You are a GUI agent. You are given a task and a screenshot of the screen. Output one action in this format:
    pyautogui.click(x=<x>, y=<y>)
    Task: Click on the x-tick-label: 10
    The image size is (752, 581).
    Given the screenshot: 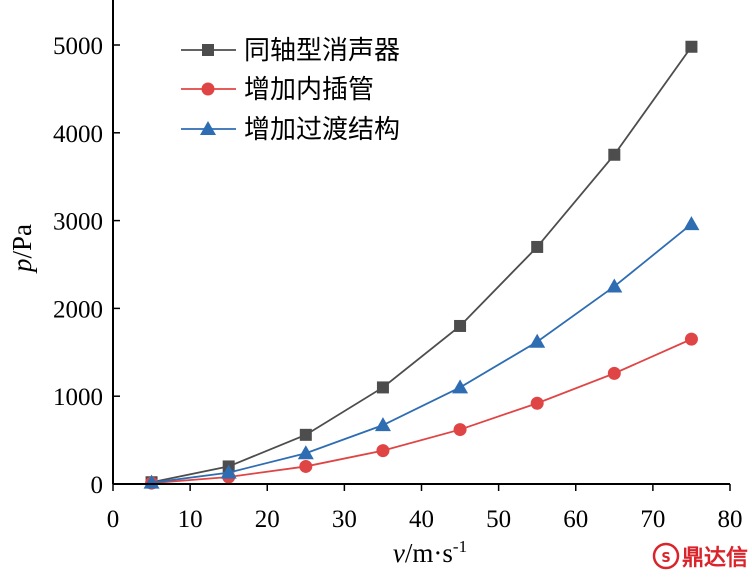 What is the action you would take?
    pyautogui.click(x=190, y=519)
    